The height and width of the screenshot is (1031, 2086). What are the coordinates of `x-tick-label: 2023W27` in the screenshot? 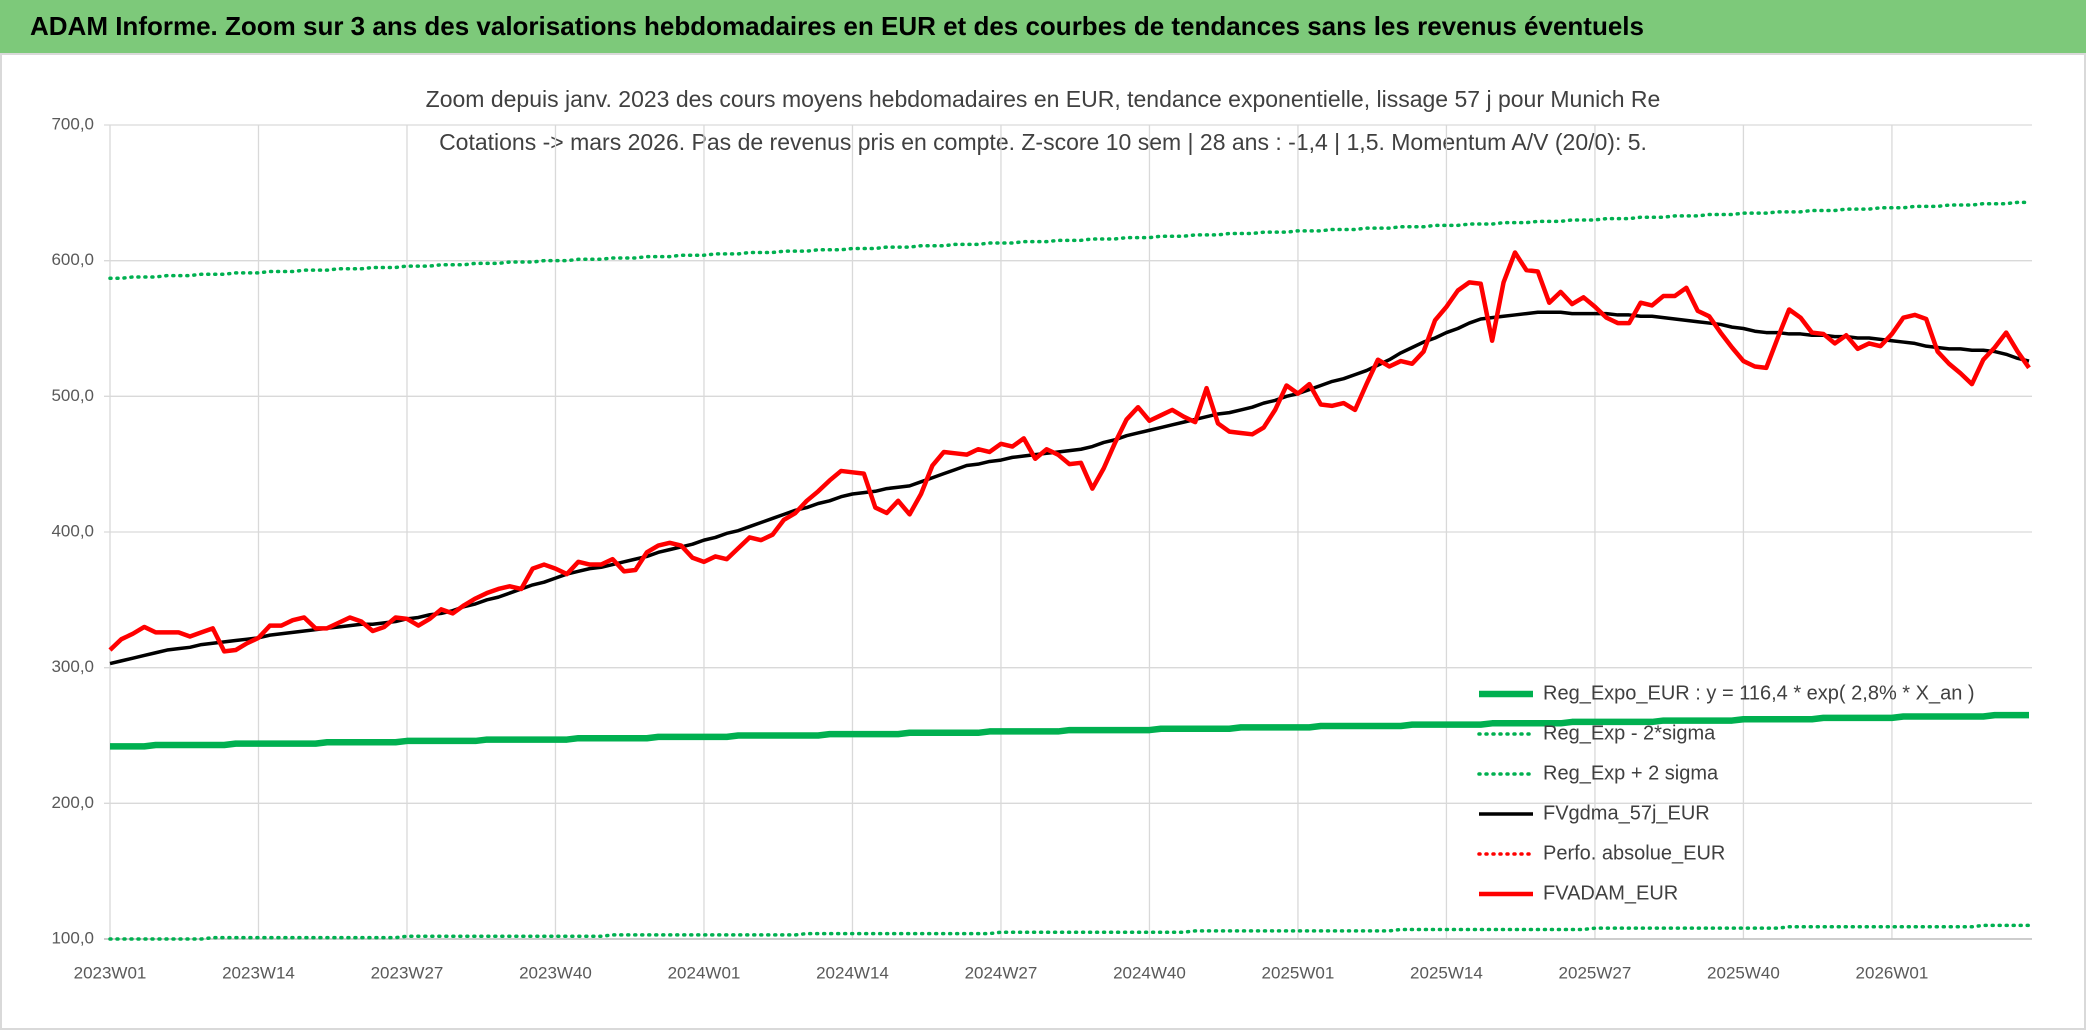 It's located at (407, 972).